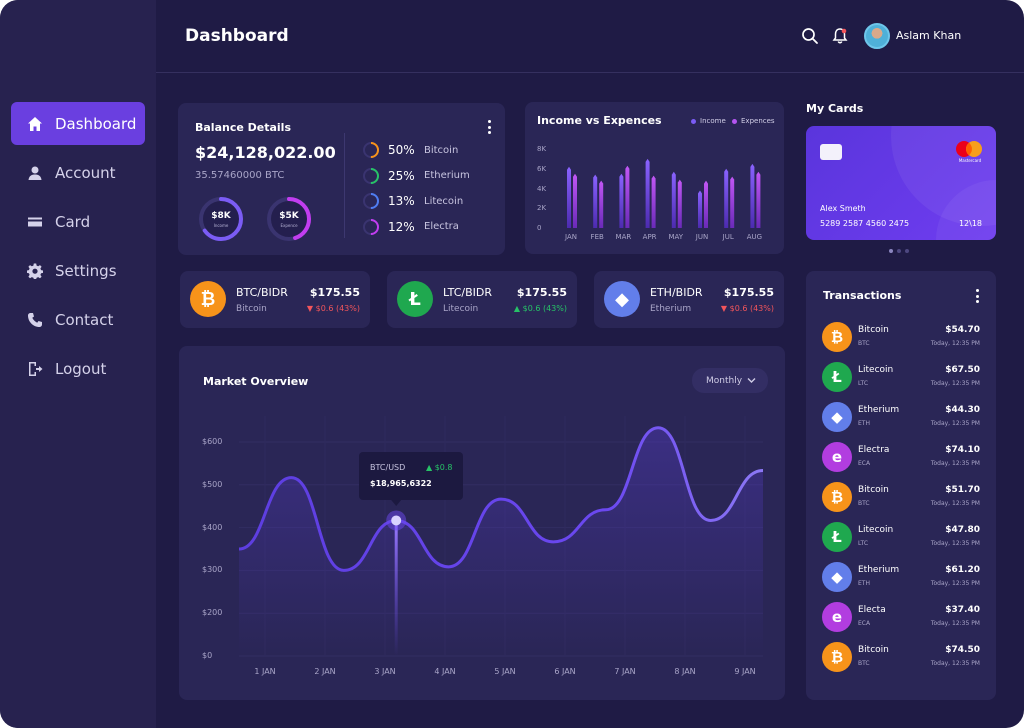  What do you see at coordinates (730, 380) in the screenshot?
I see `period-dropdown: Monthly` at bounding box center [730, 380].